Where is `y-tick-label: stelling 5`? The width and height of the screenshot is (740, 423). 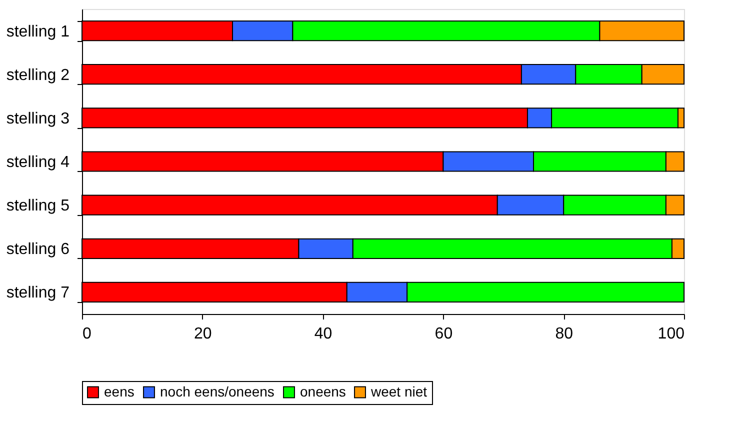
y-tick-label: stelling 5 is located at coordinates (38, 206).